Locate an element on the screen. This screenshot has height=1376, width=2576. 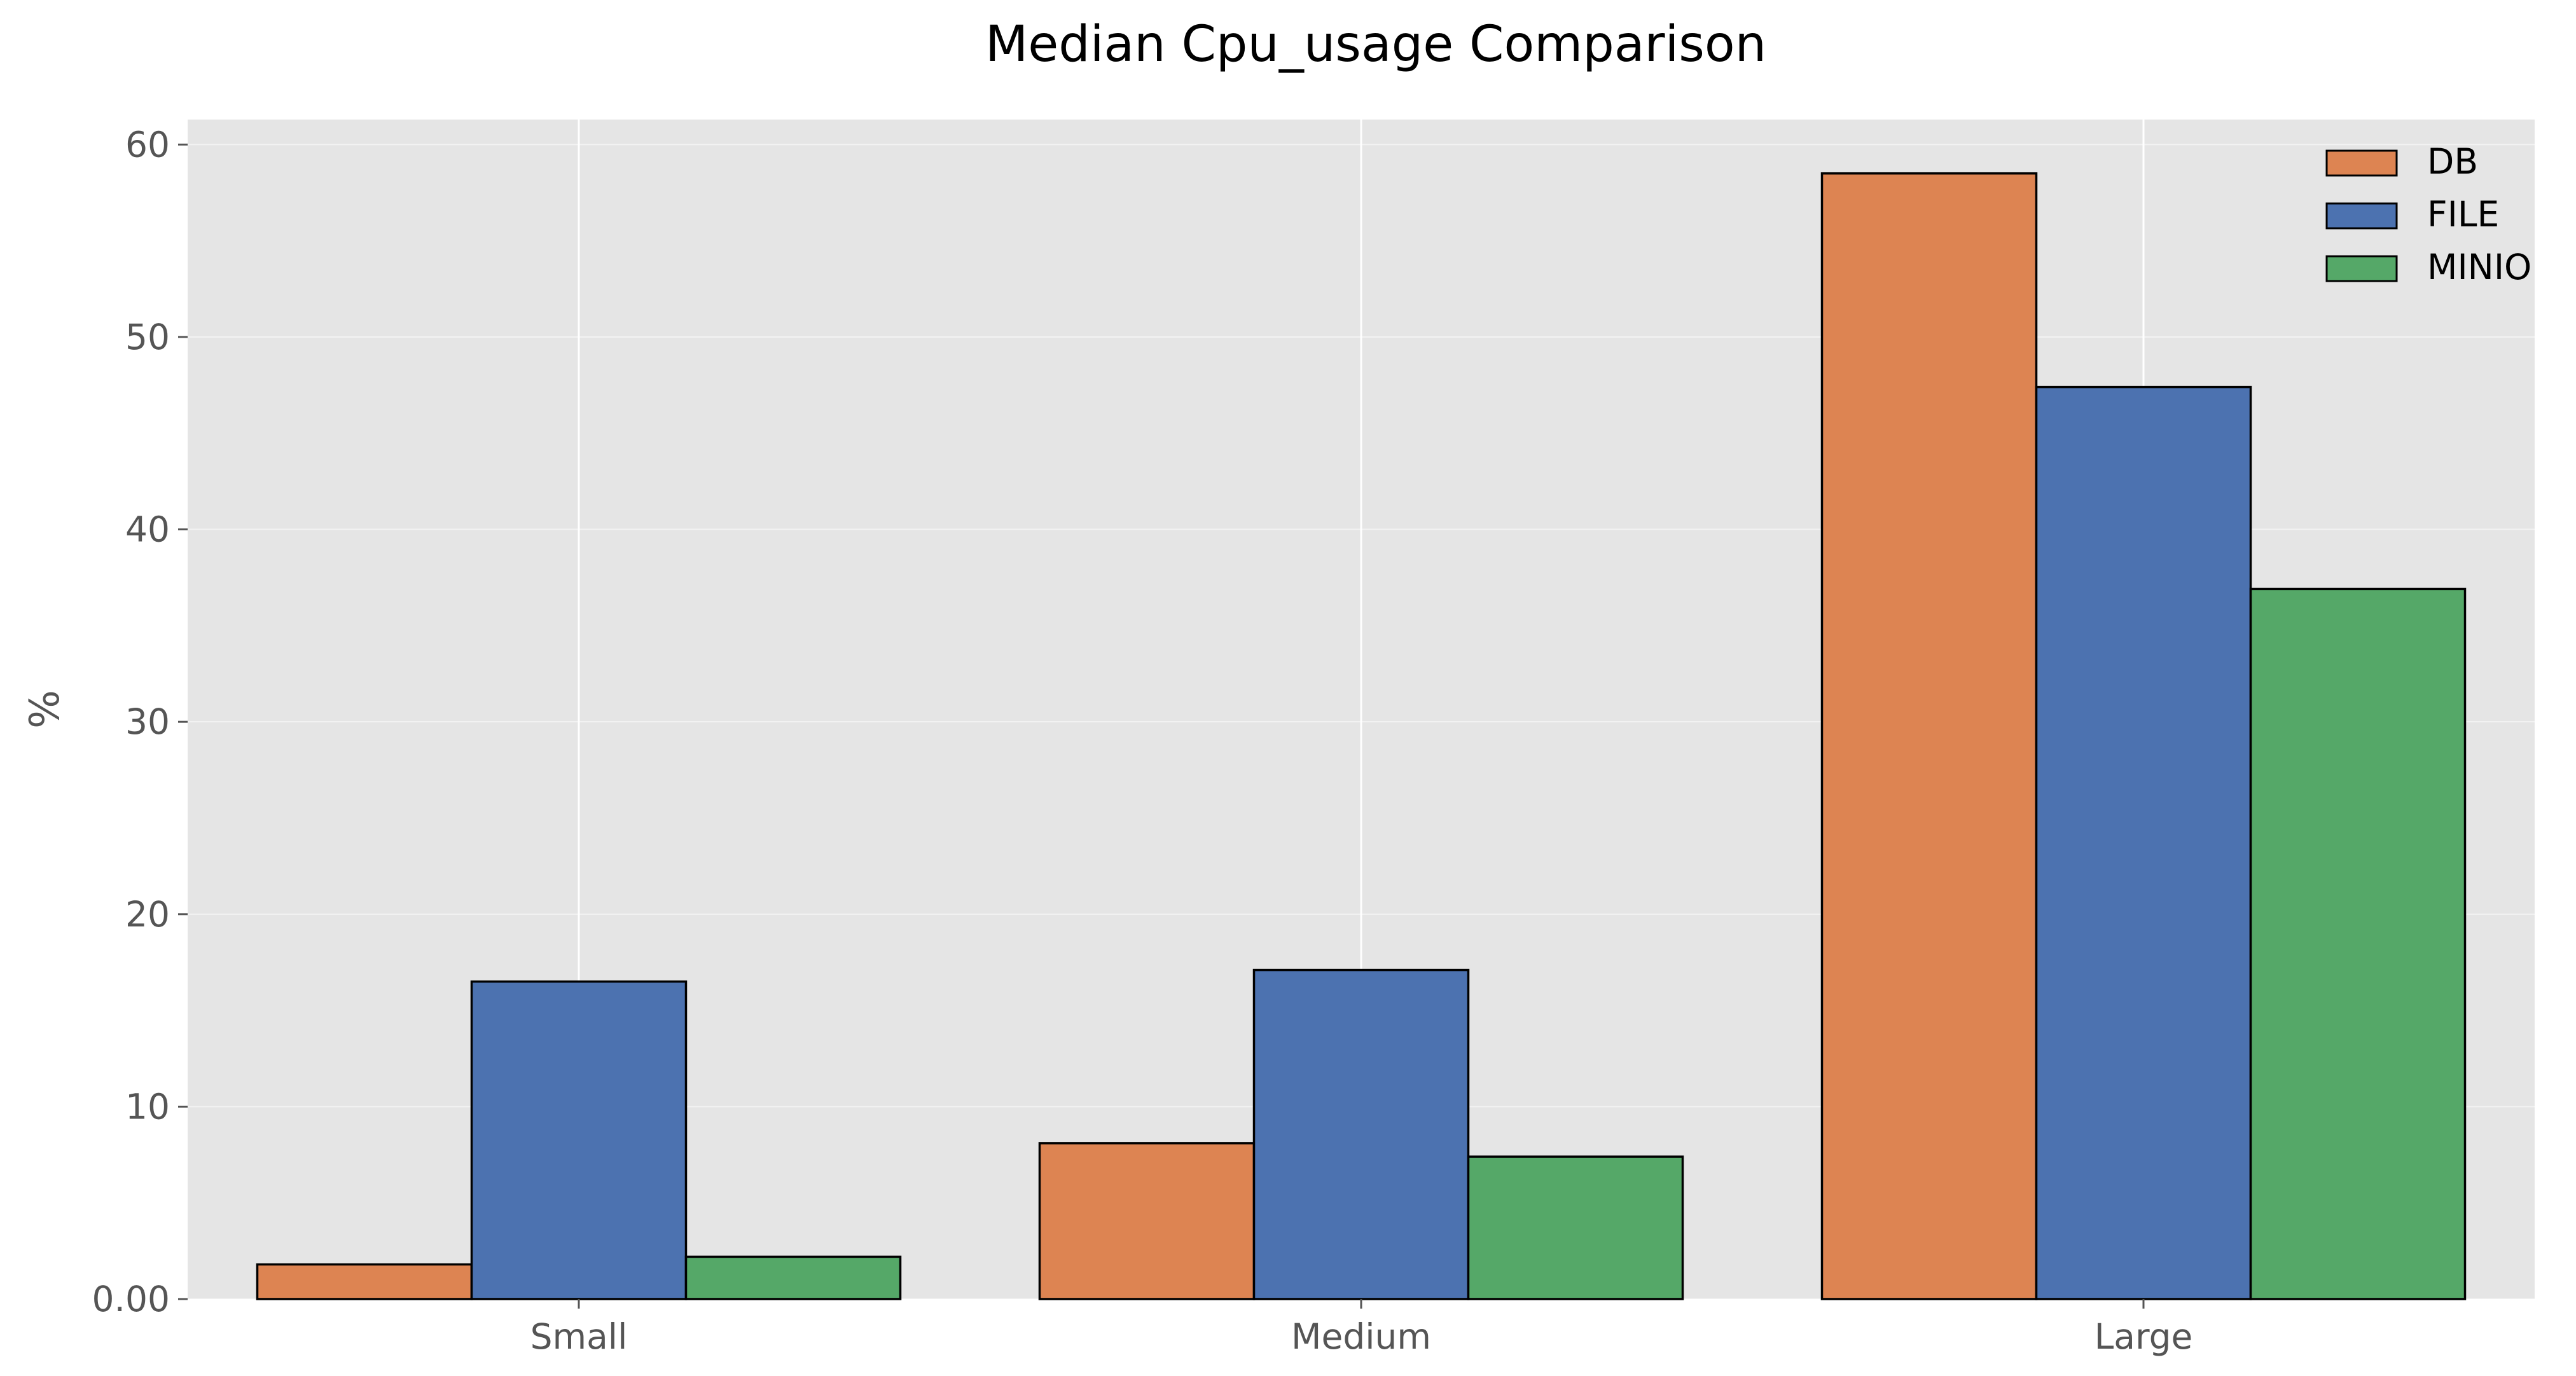
y-tick-label: 50 is located at coordinates (147, 337).